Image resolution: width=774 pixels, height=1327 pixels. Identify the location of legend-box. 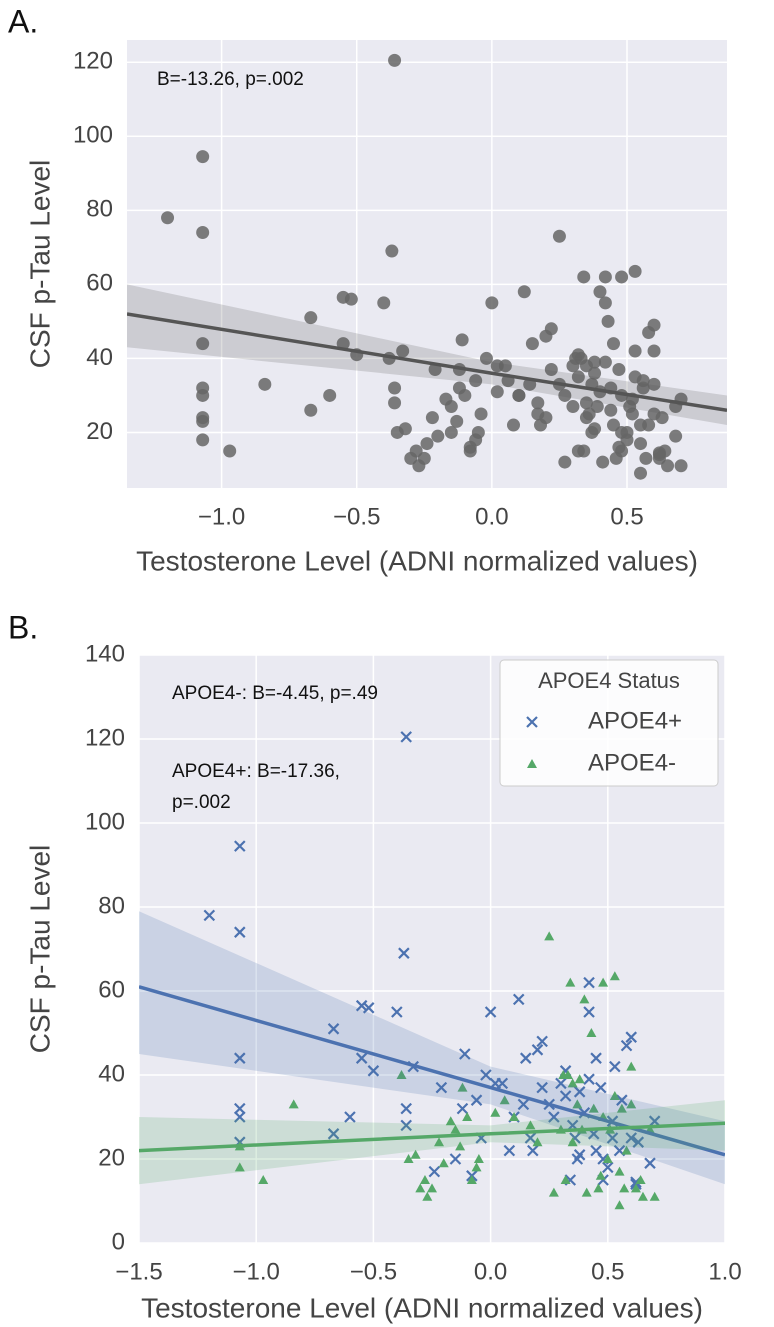
(609, 723).